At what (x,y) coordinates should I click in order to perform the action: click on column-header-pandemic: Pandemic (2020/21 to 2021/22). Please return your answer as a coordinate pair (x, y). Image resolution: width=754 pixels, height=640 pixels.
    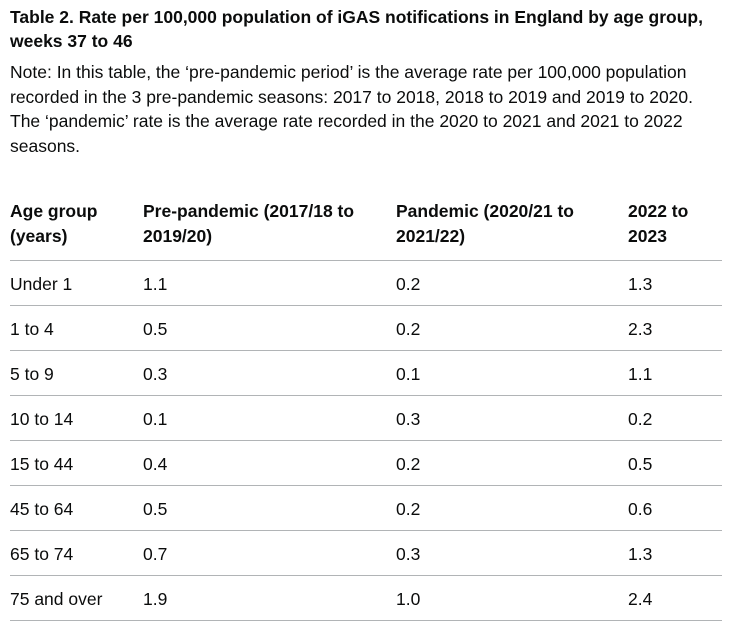
    Looking at the image, I should click on (512, 228).